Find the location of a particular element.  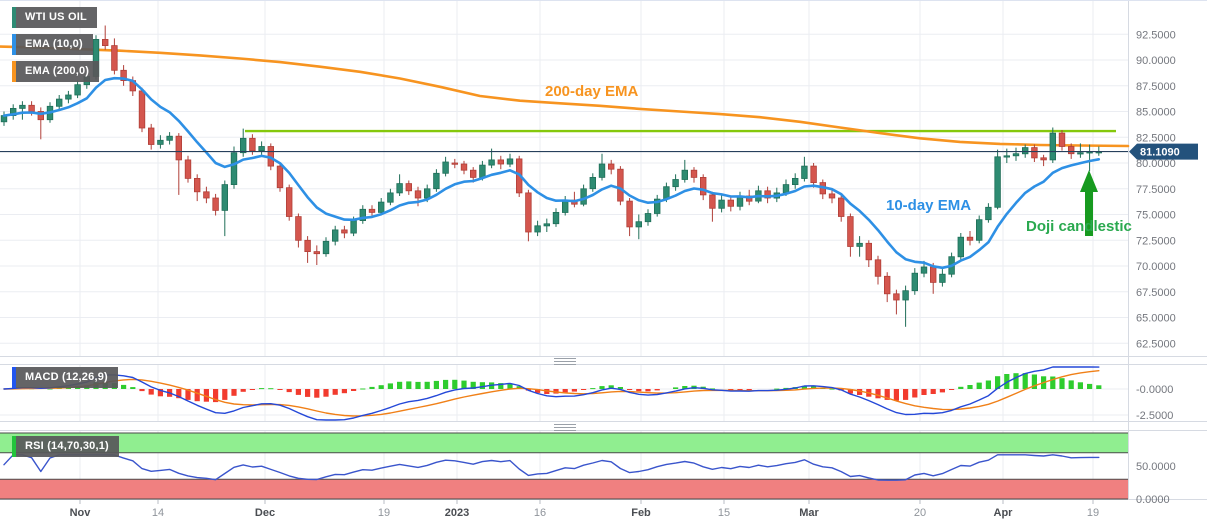

doji-annotation: Doji candlestic is located at coordinates (1079, 226).